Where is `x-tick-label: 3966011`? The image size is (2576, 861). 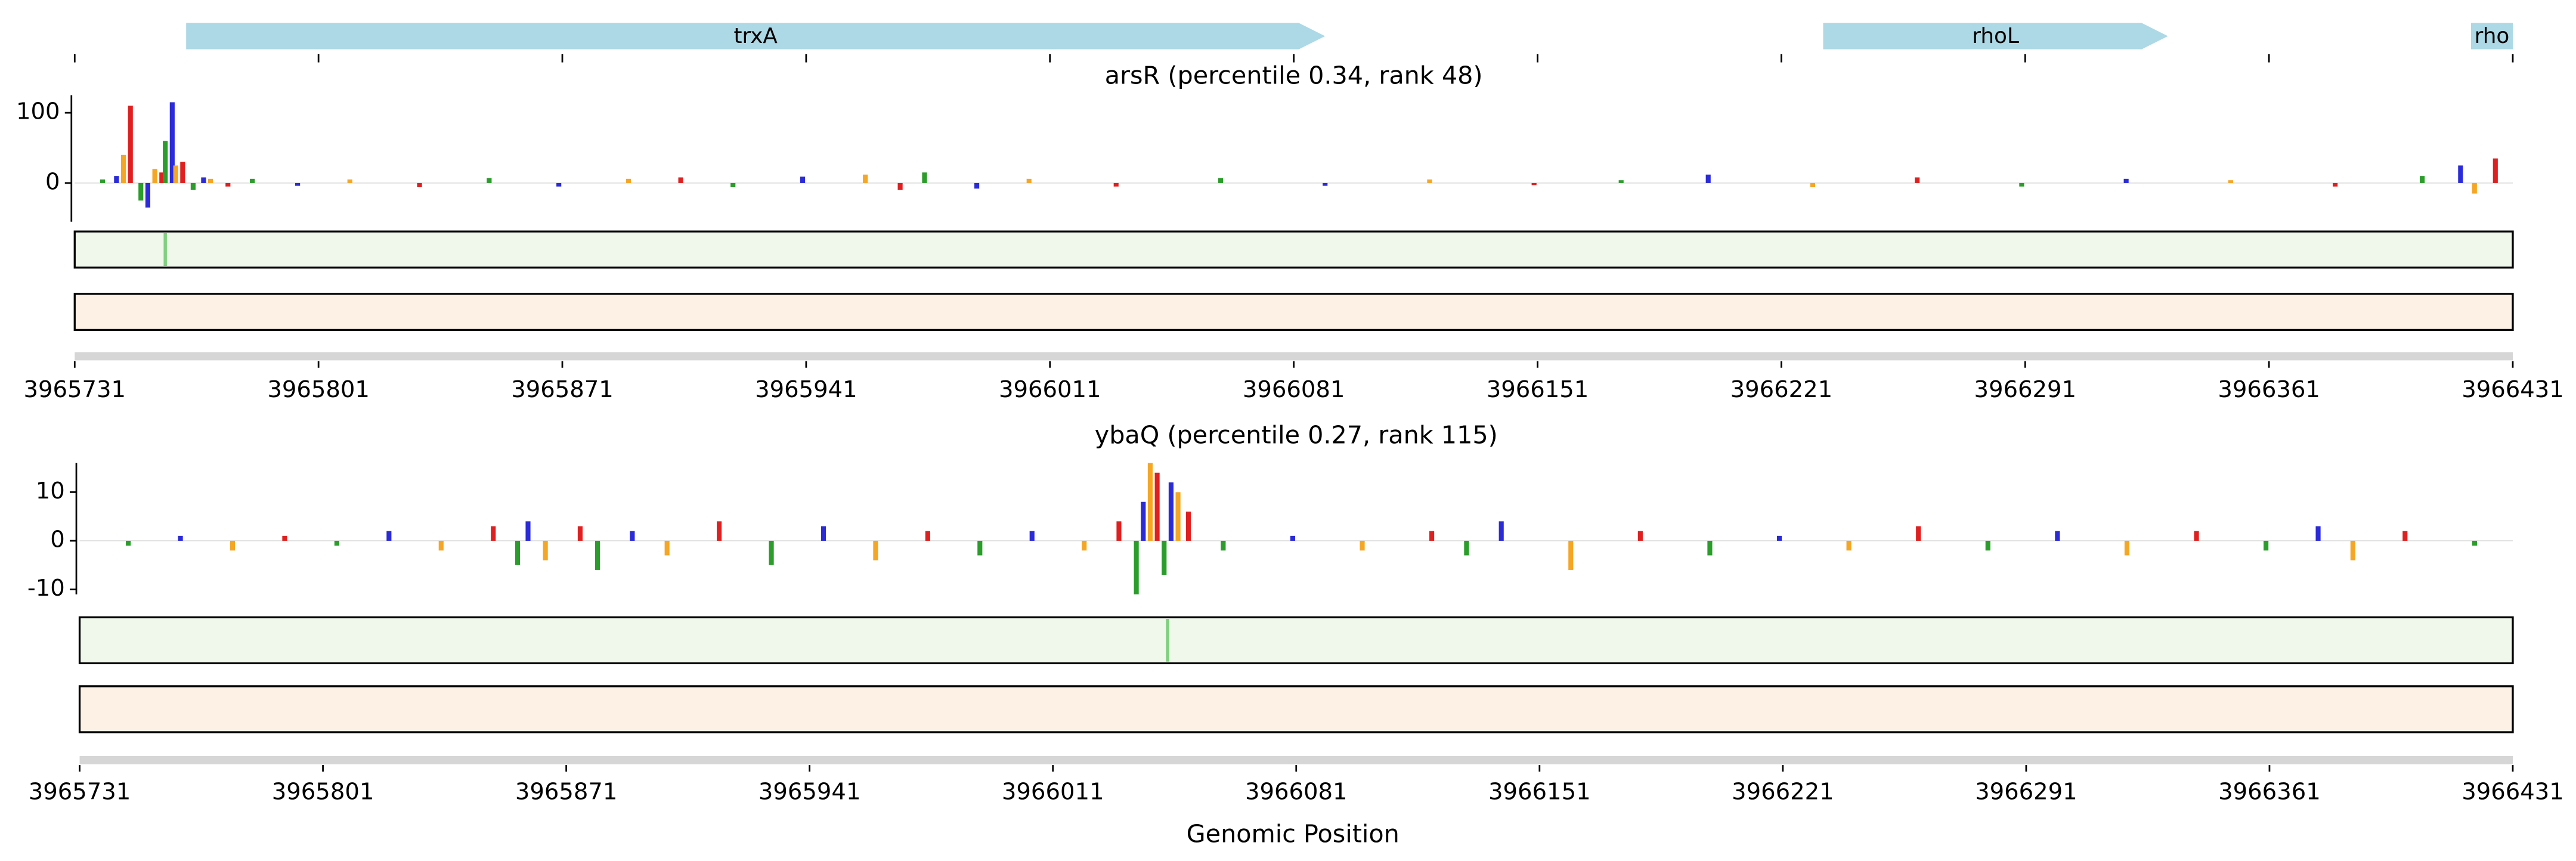 x-tick-label: 3966011 is located at coordinates (1053, 791).